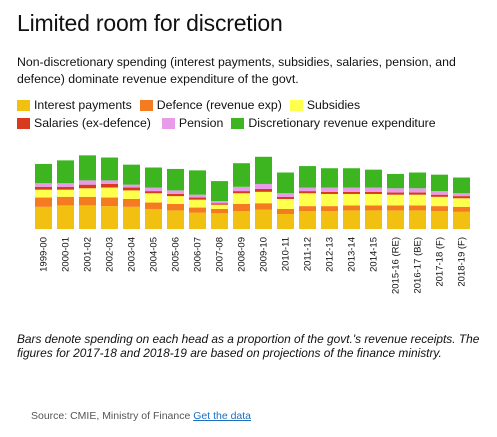 This screenshot has width=497, height=437. What do you see at coordinates (198, 254) in the screenshot?
I see `x-tick-label: 2006-07` at bounding box center [198, 254].